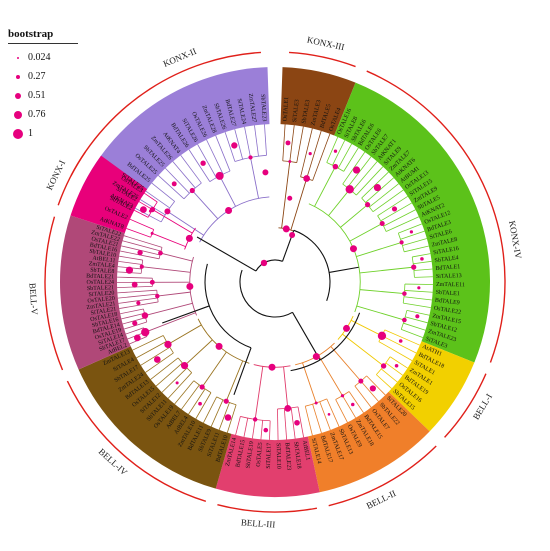 Image resolution: width=550 pixels, height=551 pixels. Describe the element at coordinates (100, 288) in the screenshot. I see `leaf-label: SbTALE21` at that location.